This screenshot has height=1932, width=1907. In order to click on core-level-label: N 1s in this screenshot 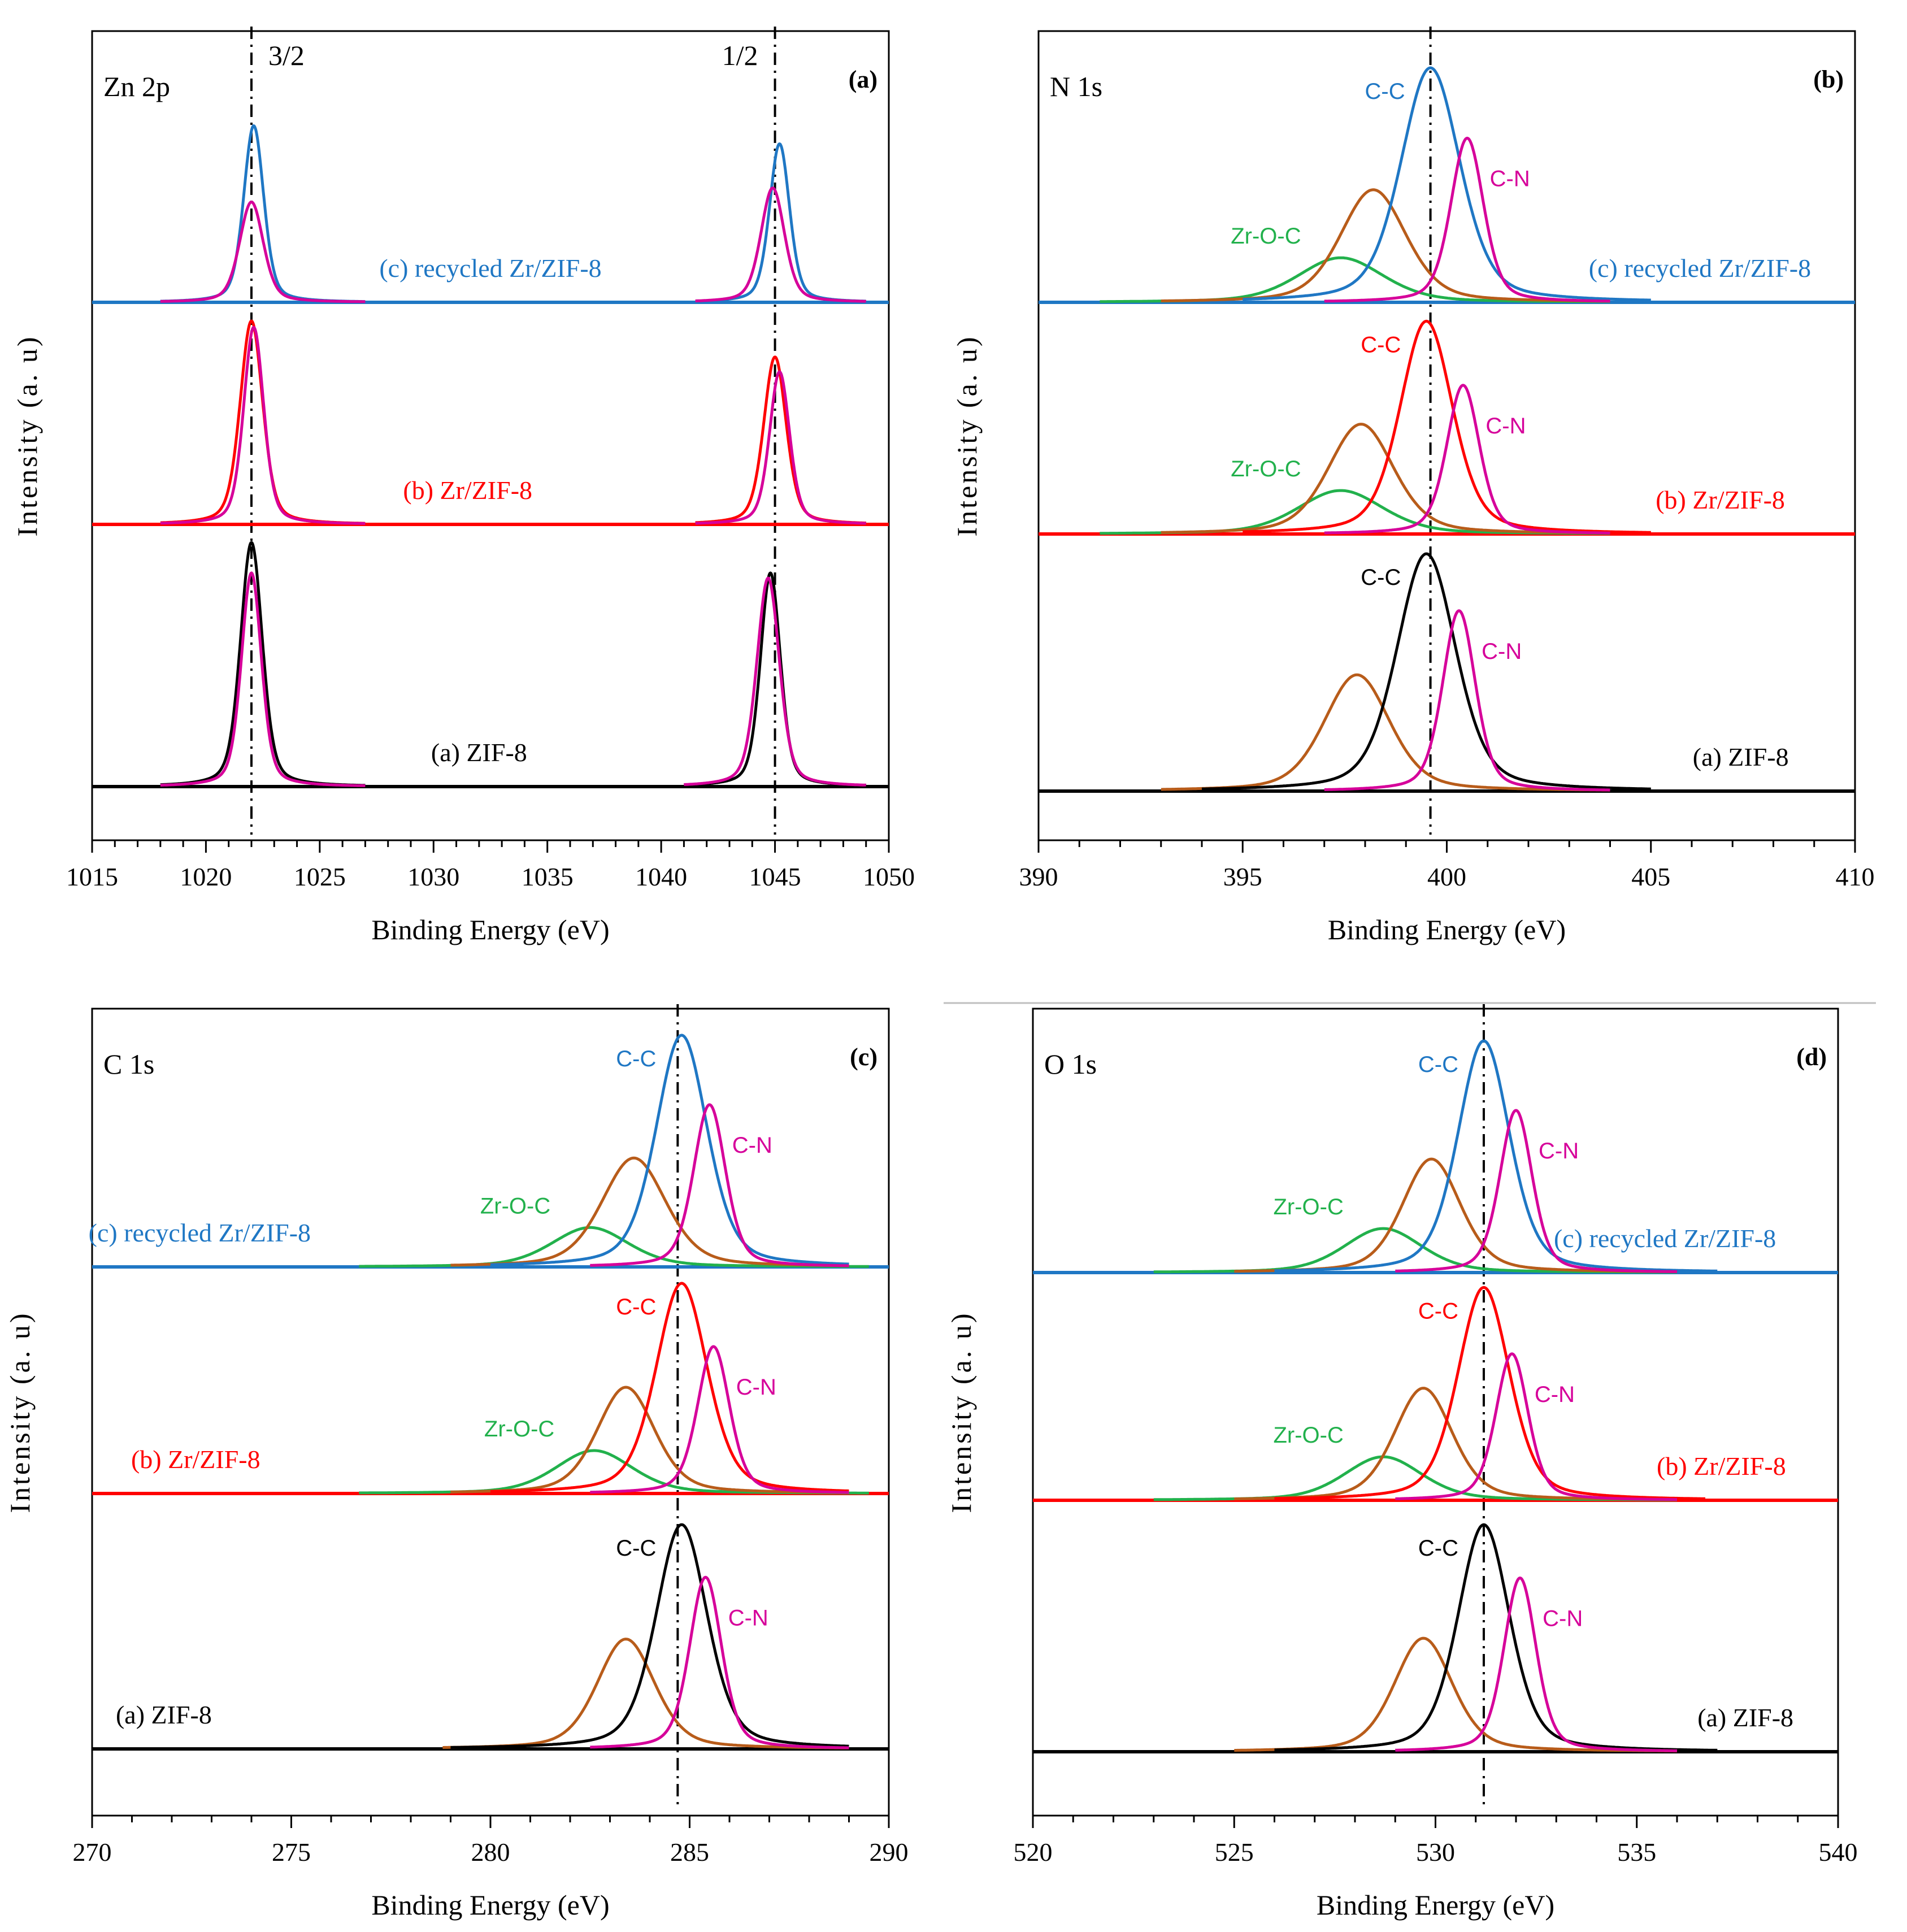, I will do `click(1076, 86)`.